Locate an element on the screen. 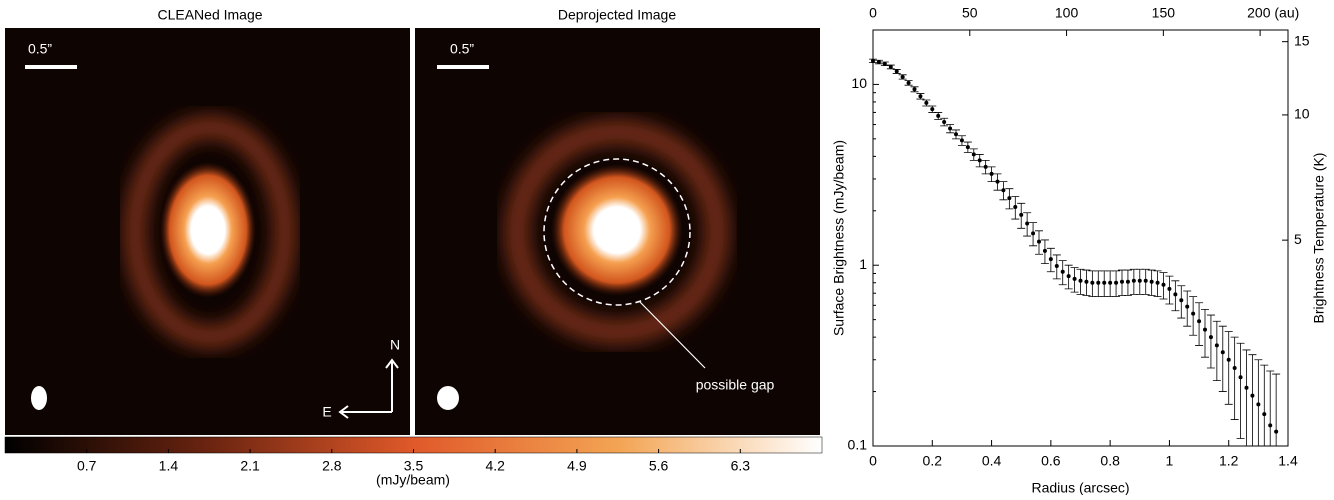 The width and height of the screenshot is (1334, 500). panel-title: CLEANed Image is located at coordinates (209, 15).